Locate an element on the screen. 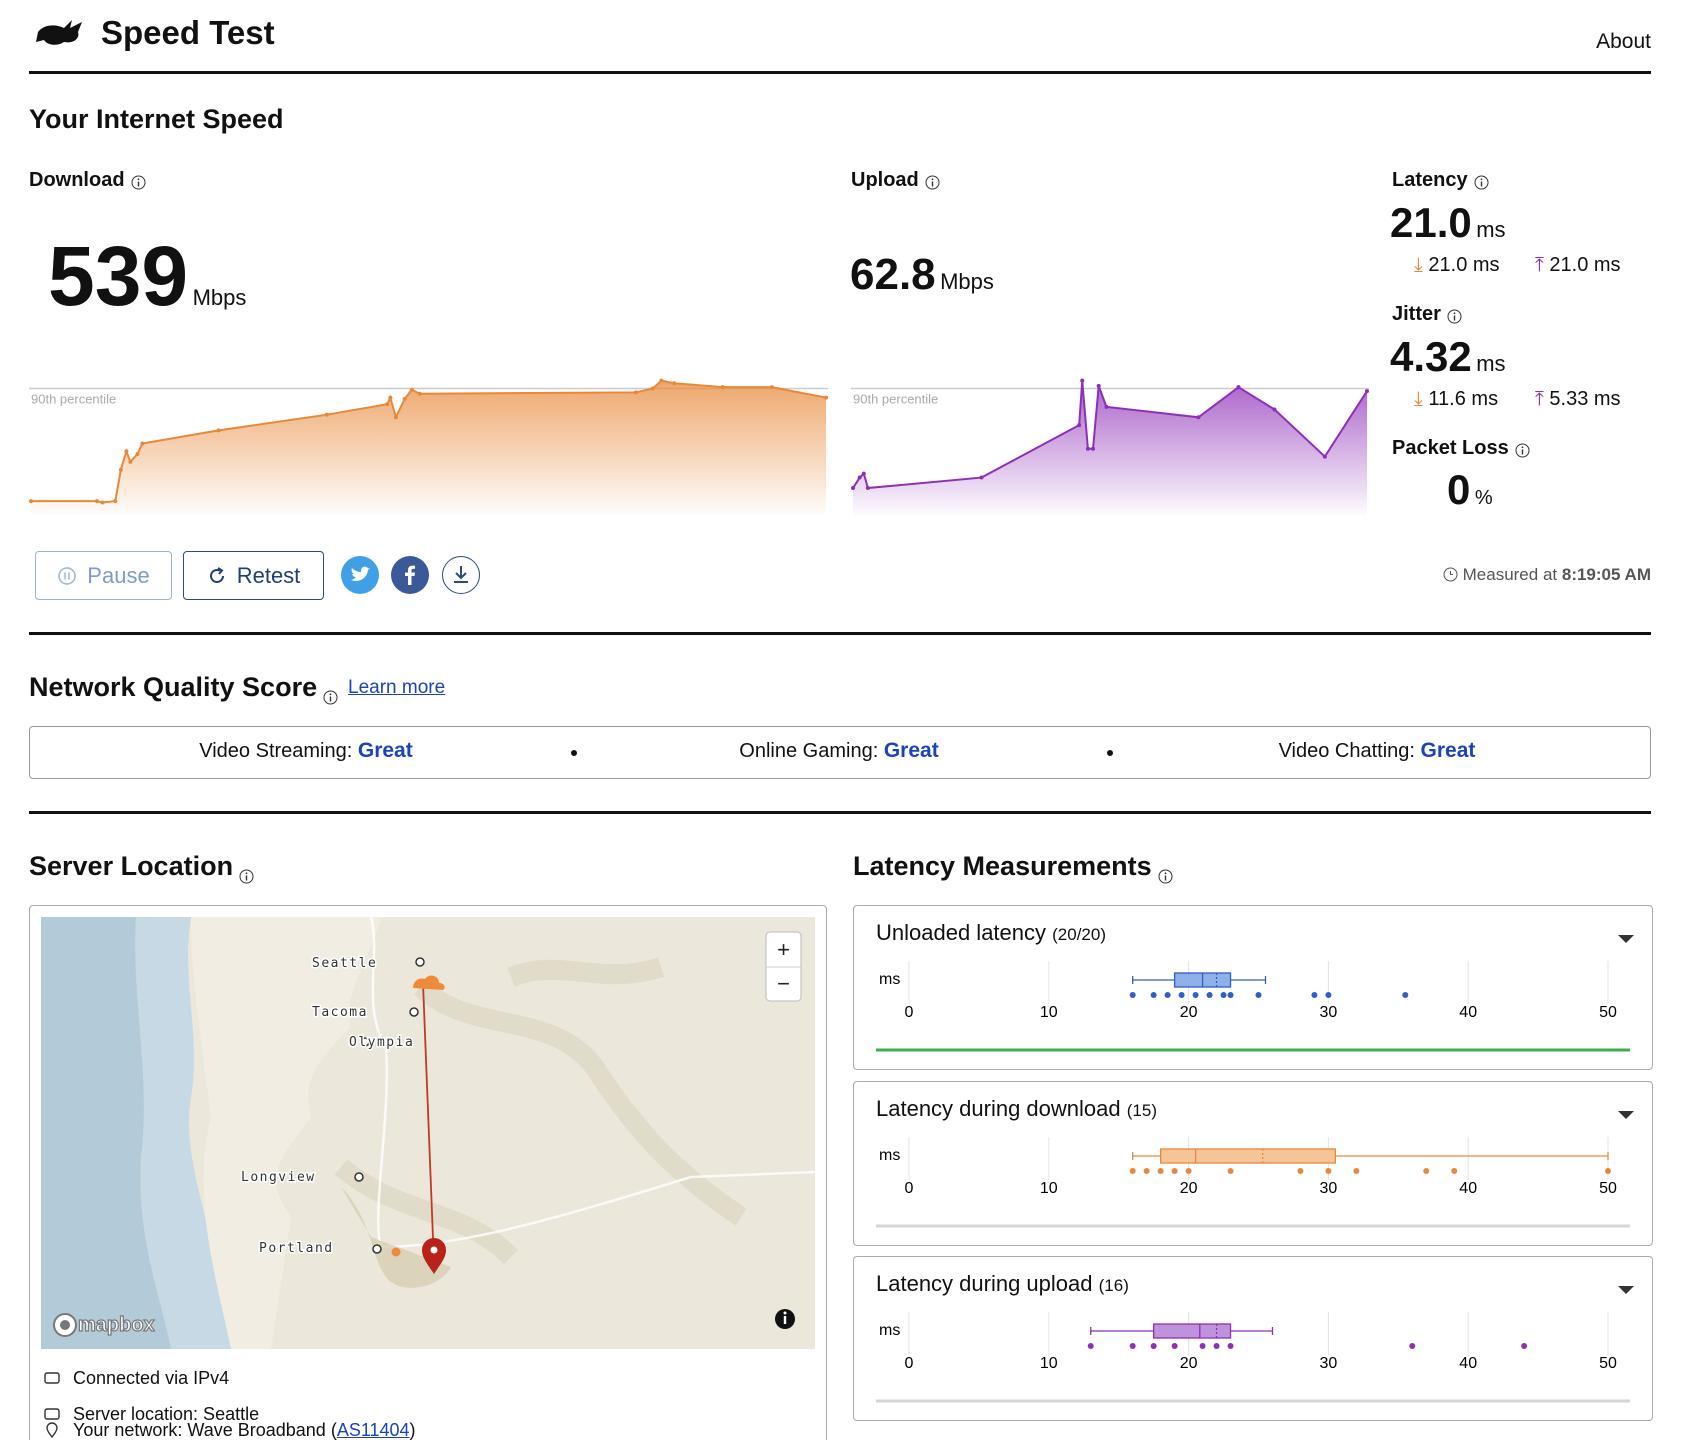 This screenshot has height=1440, width=1686. reference-label: 90th percentile is located at coordinates (895, 398).